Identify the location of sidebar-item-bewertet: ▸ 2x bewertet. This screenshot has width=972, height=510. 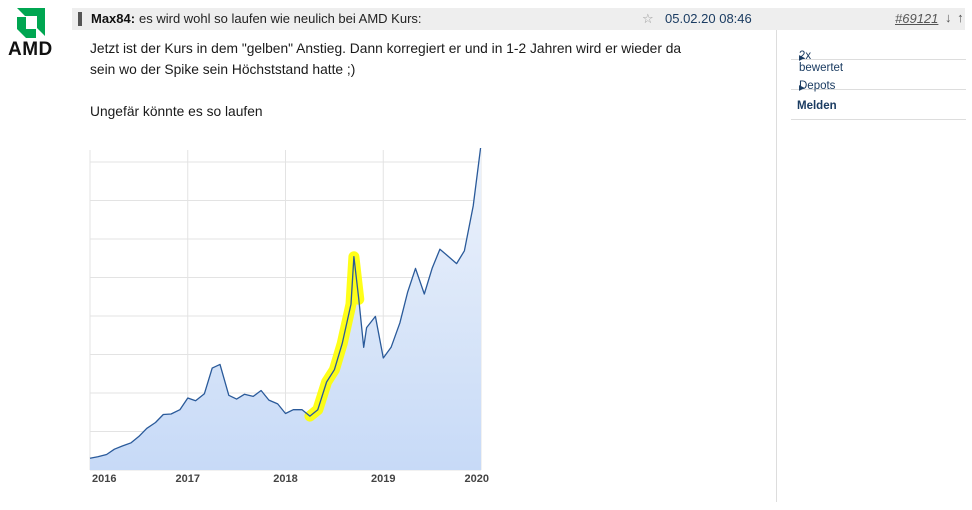
(878, 52).